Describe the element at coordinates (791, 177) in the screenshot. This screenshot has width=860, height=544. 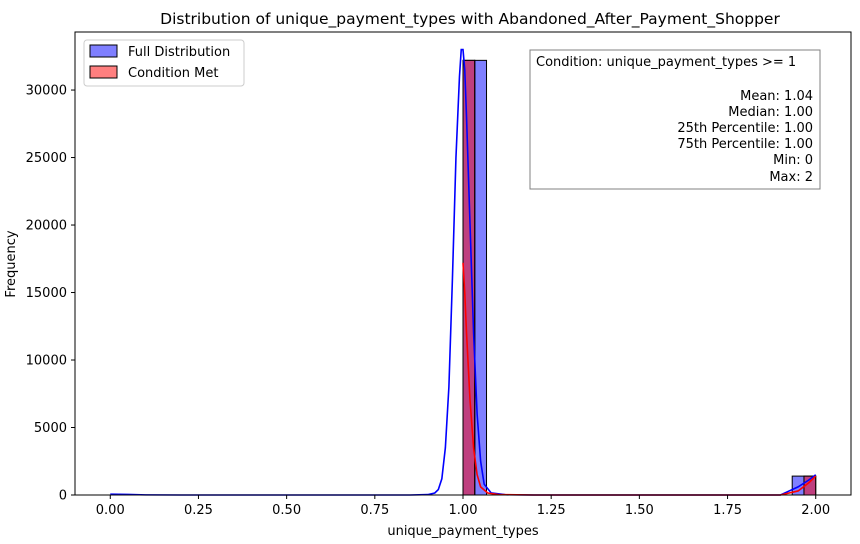
I see `stats-max: Max: 2` at that location.